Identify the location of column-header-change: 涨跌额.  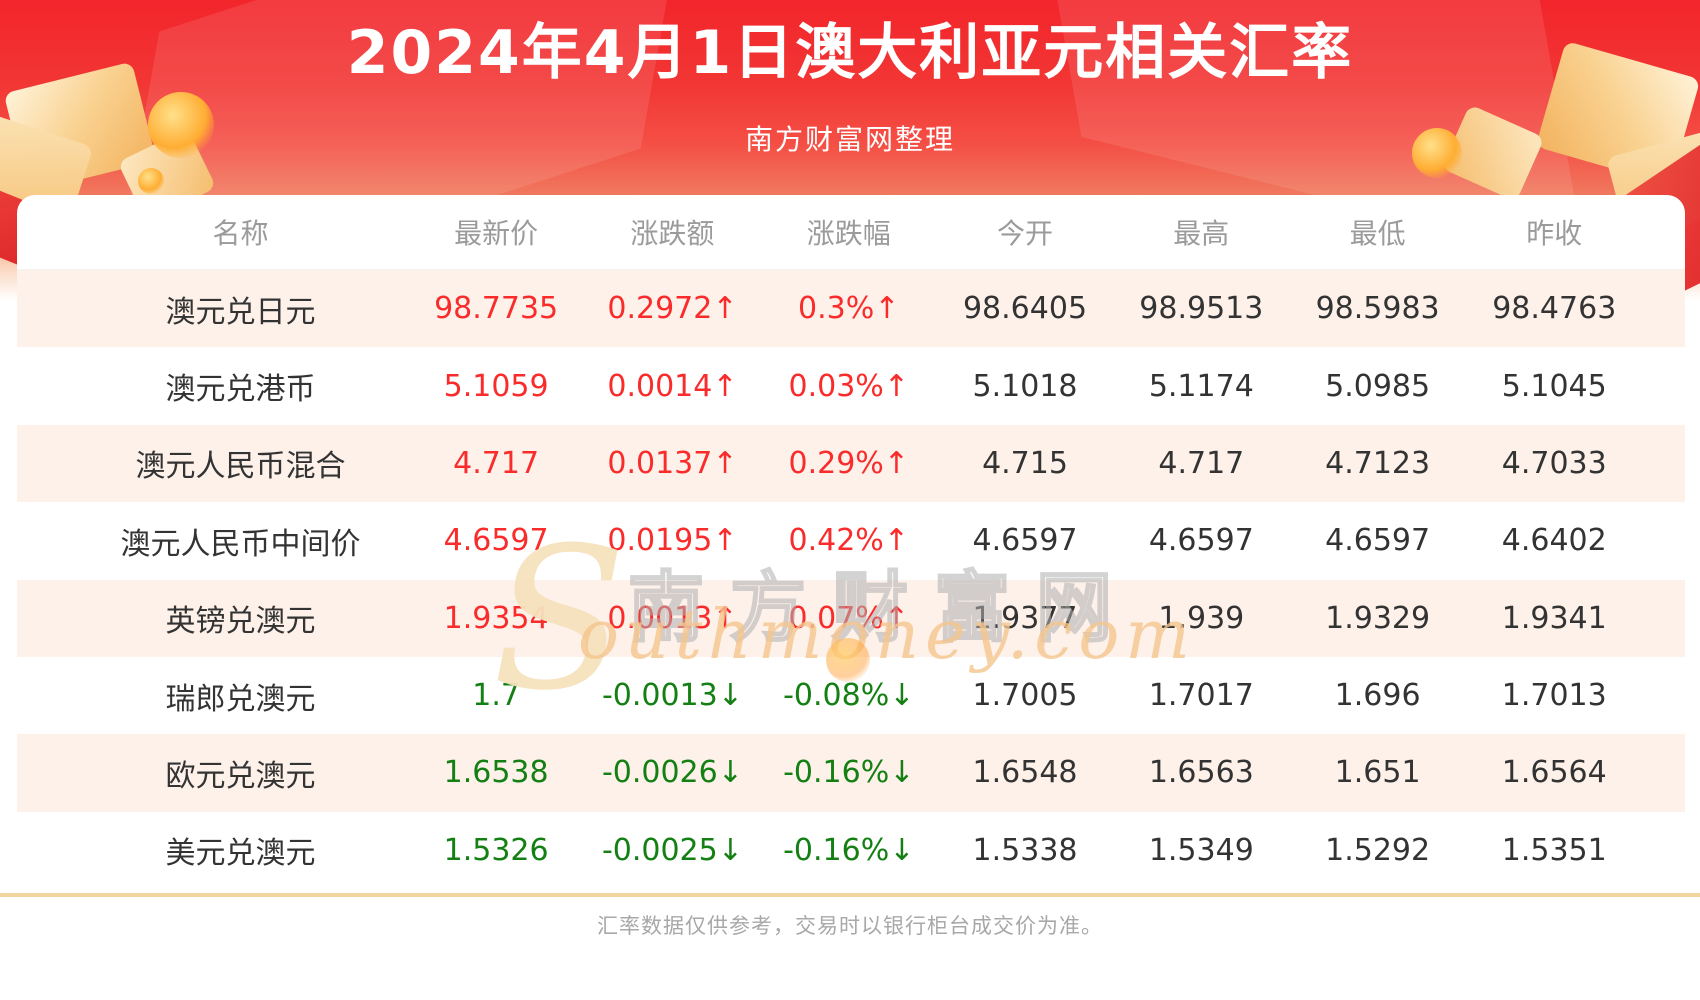
(672, 233).